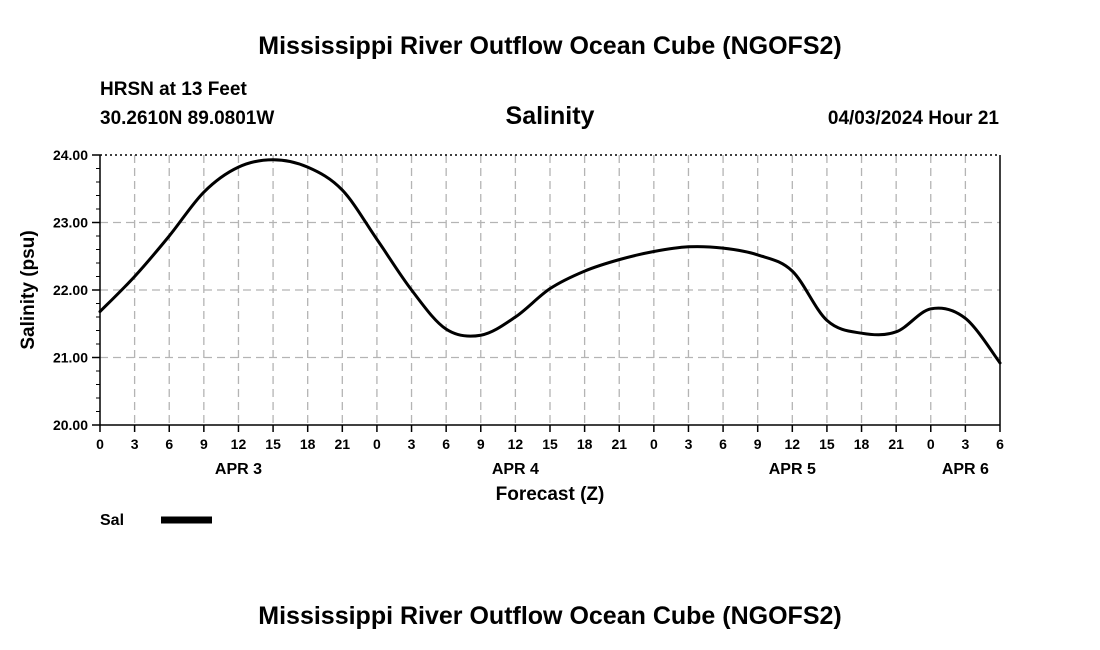  I want to click on day-label: APR 5, so click(792, 469).